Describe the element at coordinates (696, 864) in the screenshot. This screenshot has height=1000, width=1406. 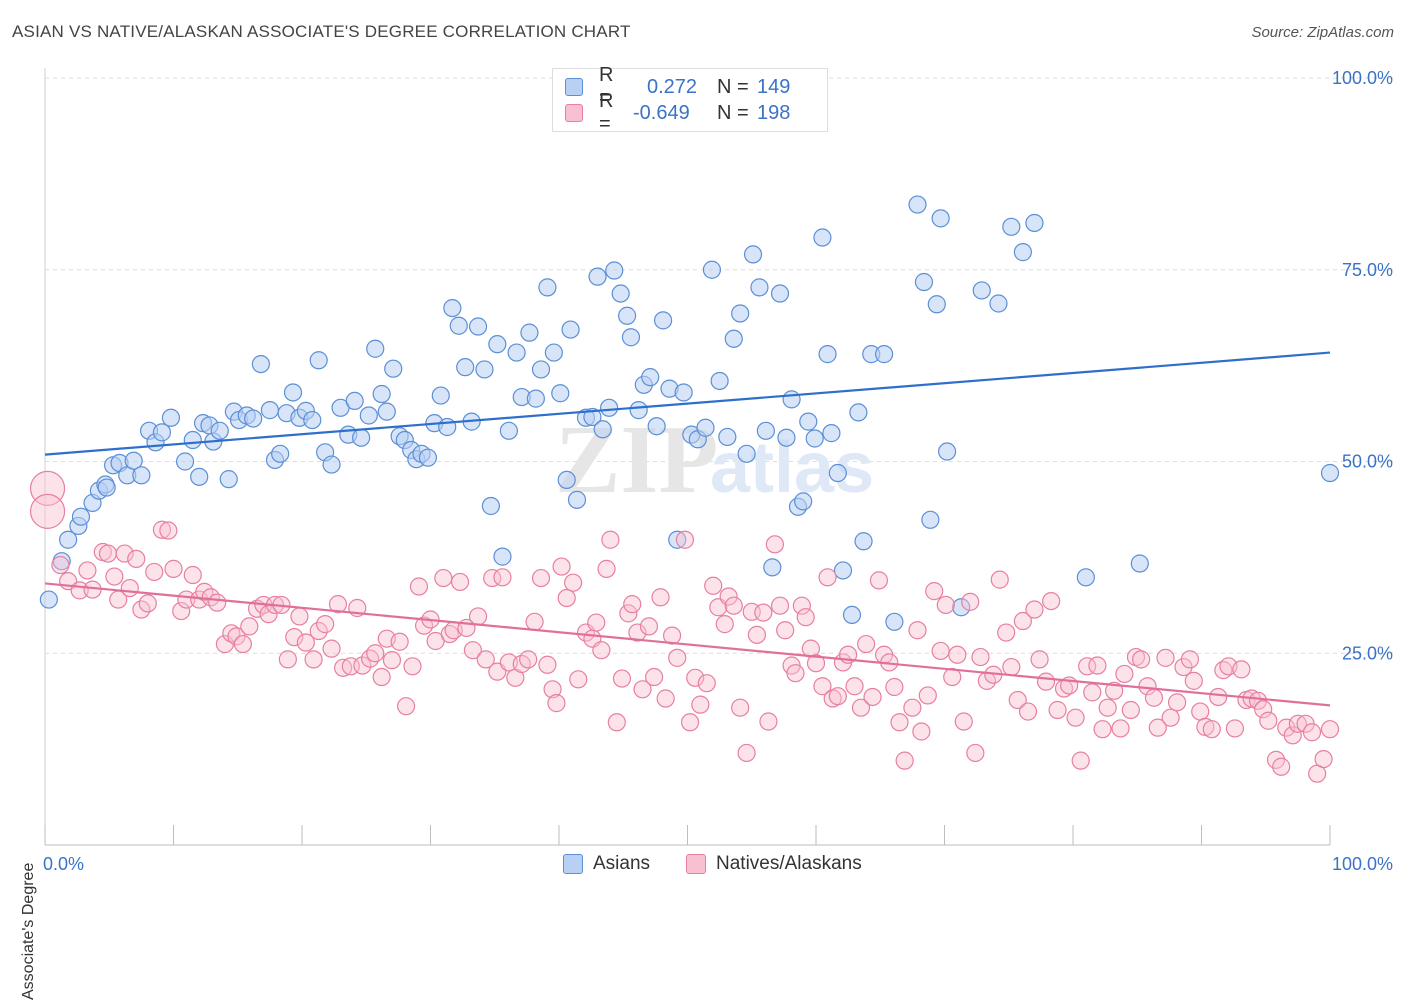
I see `bottom-swatch-natives` at that location.